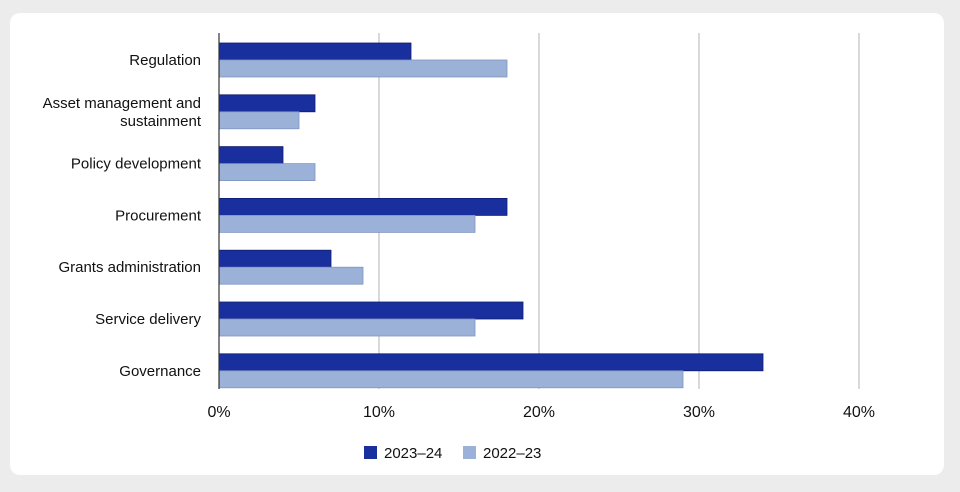 This screenshot has width=960, height=492. Describe the element at coordinates (413, 453) in the screenshot. I see `legend-label: 2023–24` at that location.